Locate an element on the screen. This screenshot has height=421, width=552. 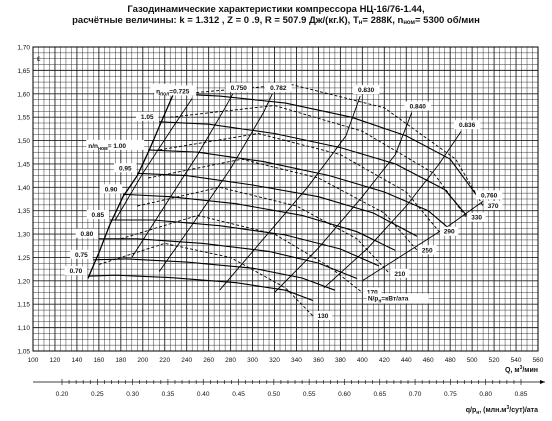
y-tick-label: 1,45 is located at coordinates (23, 164).